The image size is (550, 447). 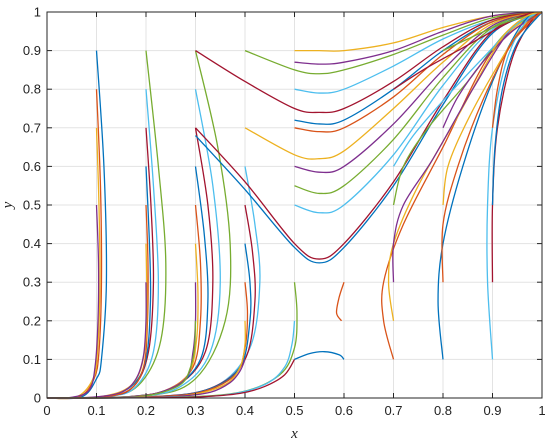 I want to click on y-tick-label: 0.4, so click(x=32, y=243).